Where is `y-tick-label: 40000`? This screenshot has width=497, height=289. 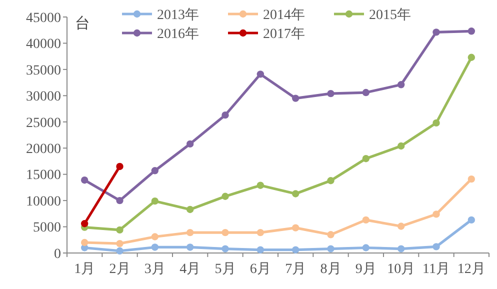 y-tick-label: 40000 is located at coordinates (43, 44).